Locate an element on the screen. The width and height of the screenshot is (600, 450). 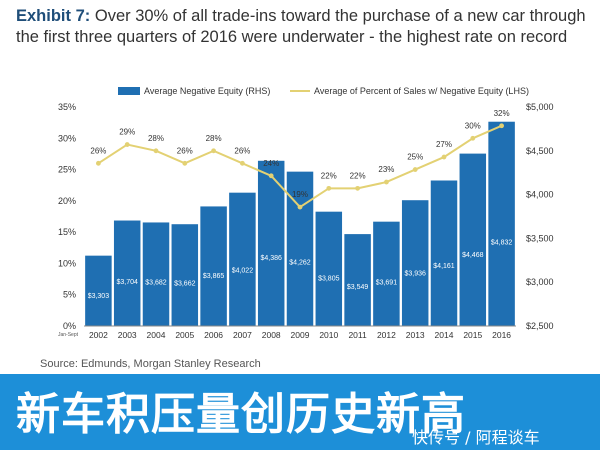
x-sublabel: Jan-Sept is located at coordinates (68, 335).